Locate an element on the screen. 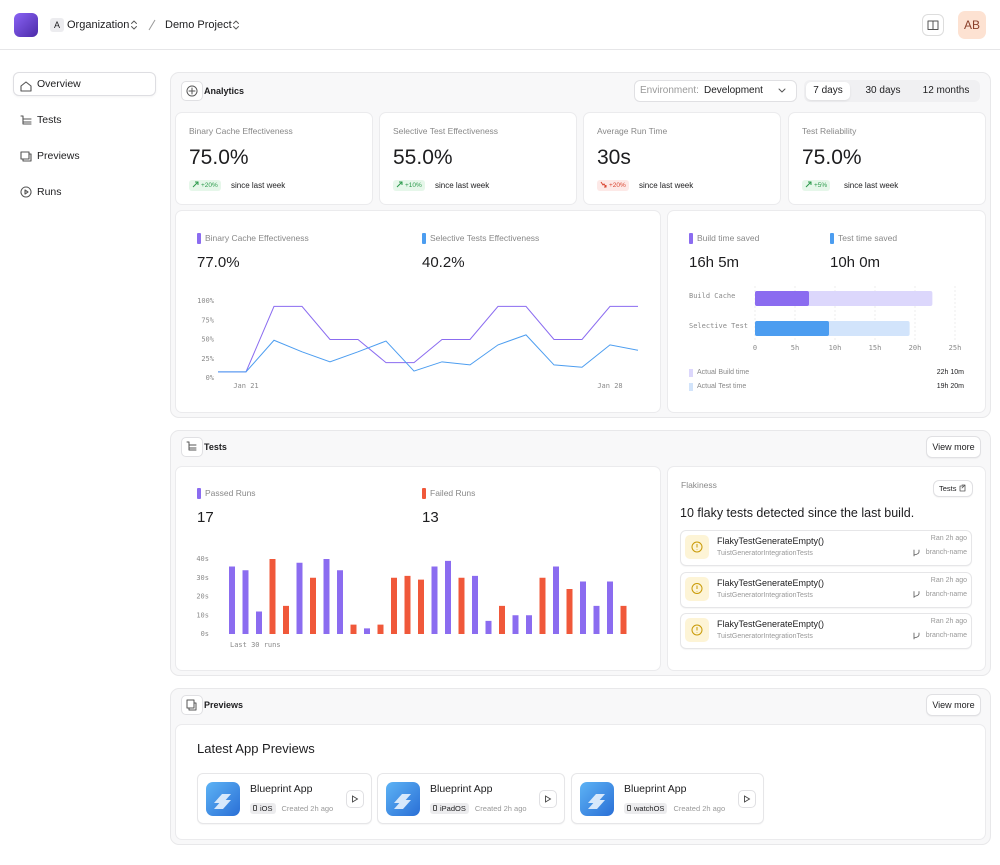 Image resolution: width=1000 pixels, height=865 pixels. platform-badge: iPadOS is located at coordinates (449, 808).